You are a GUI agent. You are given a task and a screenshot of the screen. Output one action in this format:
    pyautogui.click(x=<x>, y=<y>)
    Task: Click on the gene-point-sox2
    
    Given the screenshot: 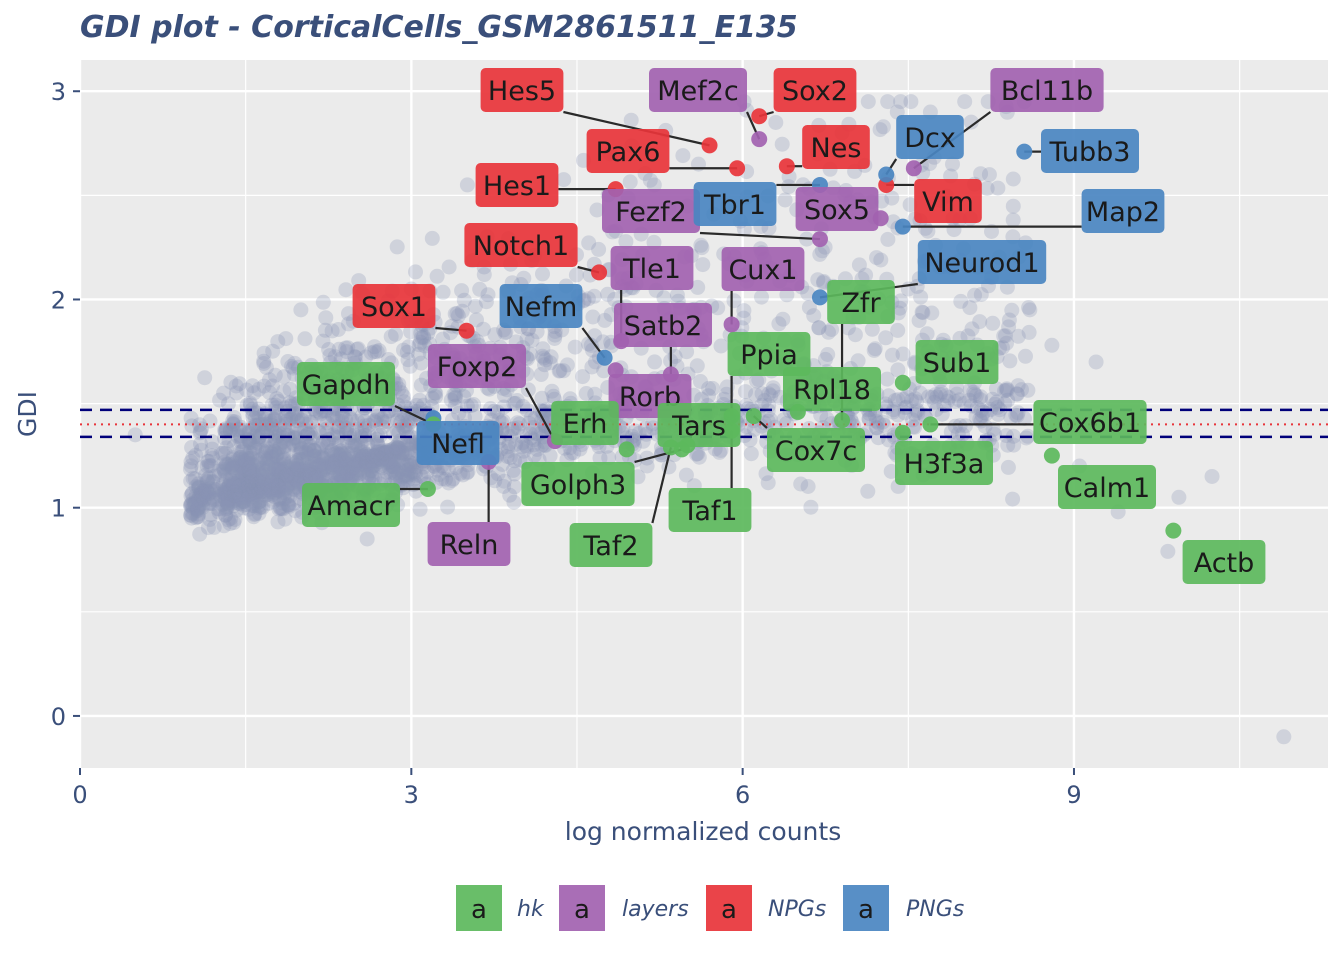 What is the action you would take?
    pyautogui.click(x=759, y=116)
    